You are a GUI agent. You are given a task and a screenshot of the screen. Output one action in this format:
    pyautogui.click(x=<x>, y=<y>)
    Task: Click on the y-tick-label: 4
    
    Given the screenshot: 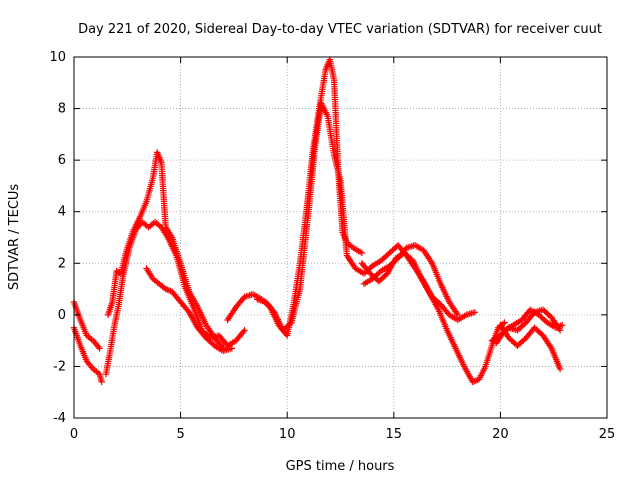 What is the action you would take?
    pyautogui.click(x=62, y=212)
    